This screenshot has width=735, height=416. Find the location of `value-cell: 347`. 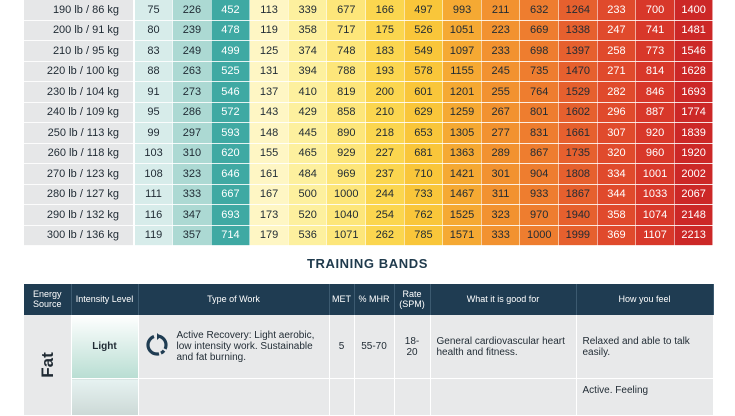

value-cell: 347 is located at coordinates (192, 215).